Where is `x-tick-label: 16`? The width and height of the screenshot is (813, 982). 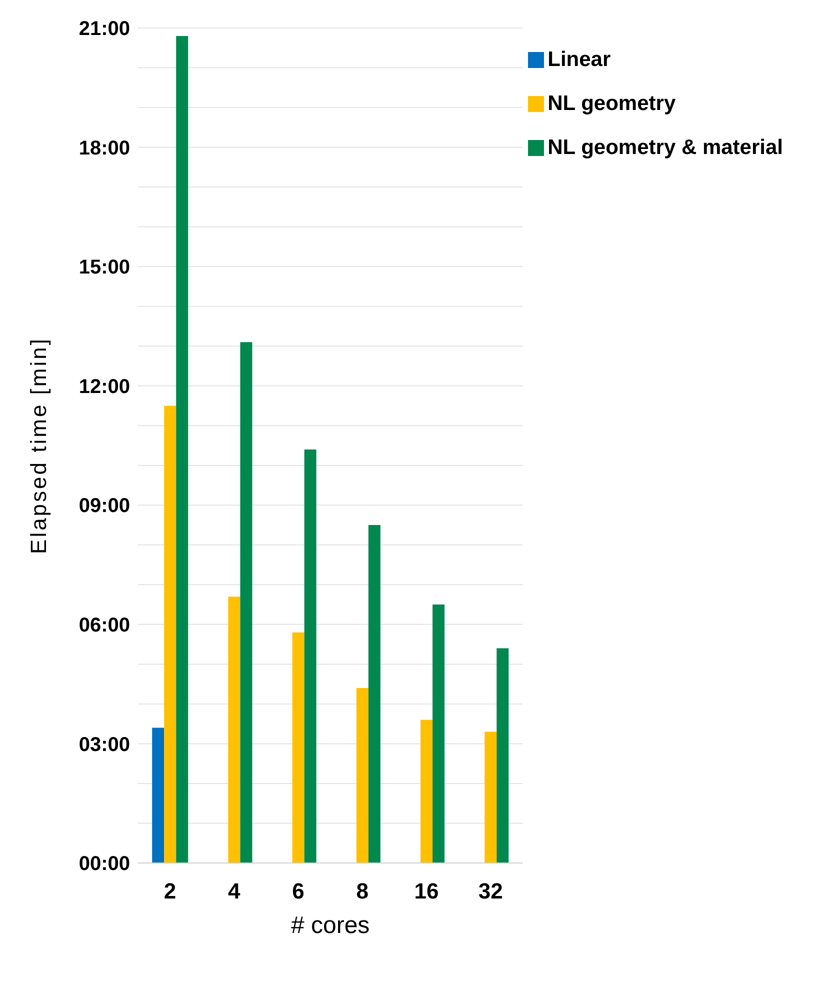
x-tick-label: 16 is located at coordinates (426, 891).